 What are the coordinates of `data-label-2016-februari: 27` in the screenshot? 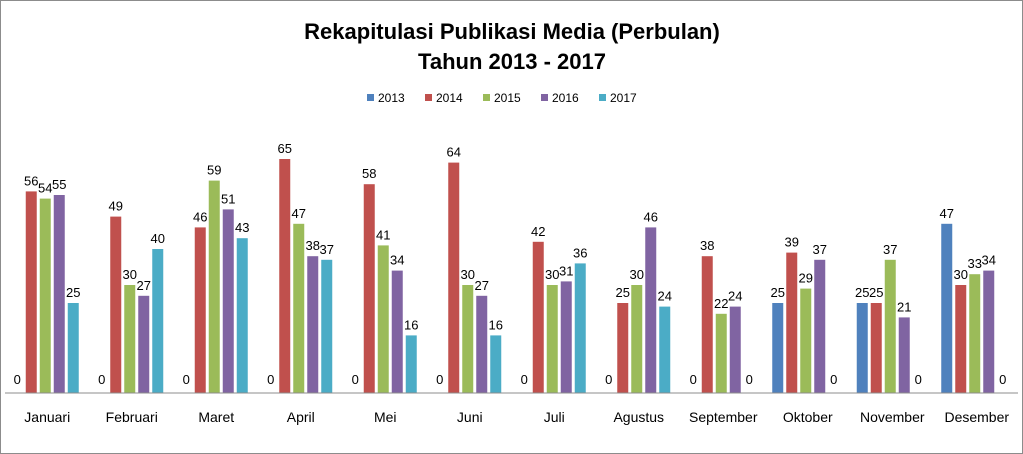 It's located at (144, 285).